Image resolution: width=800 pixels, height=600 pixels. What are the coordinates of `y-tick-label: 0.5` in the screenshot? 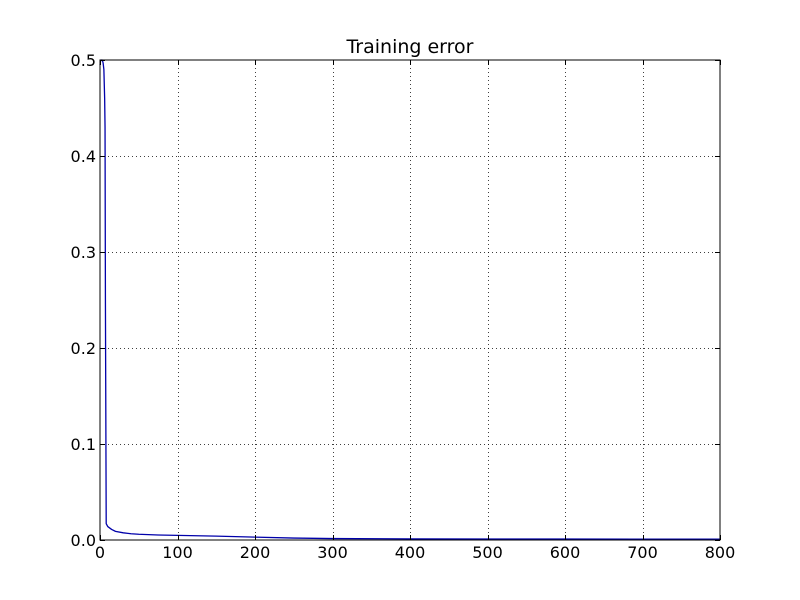 It's located at (83, 60).